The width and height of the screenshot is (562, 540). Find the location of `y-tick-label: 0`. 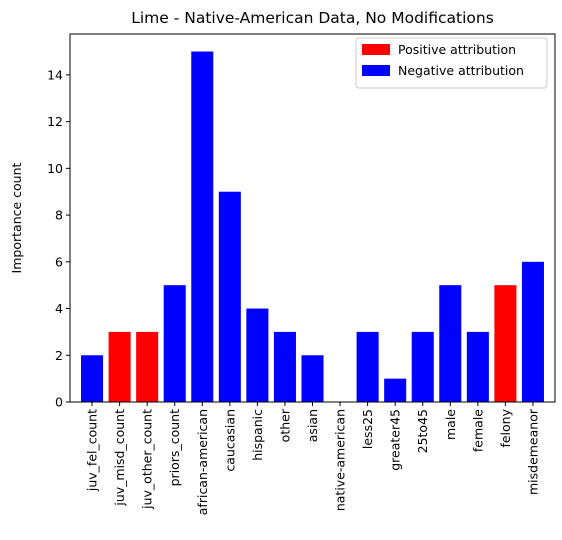

y-tick-label: 0 is located at coordinates (59, 402).